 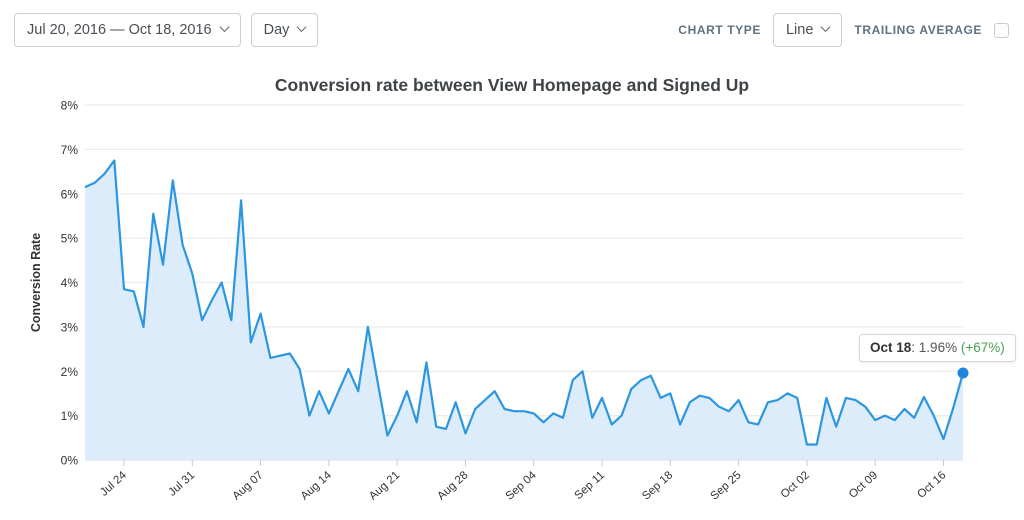 What do you see at coordinates (36, 282) in the screenshot?
I see `y-axis-title: Conversion Rate` at bounding box center [36, 282].